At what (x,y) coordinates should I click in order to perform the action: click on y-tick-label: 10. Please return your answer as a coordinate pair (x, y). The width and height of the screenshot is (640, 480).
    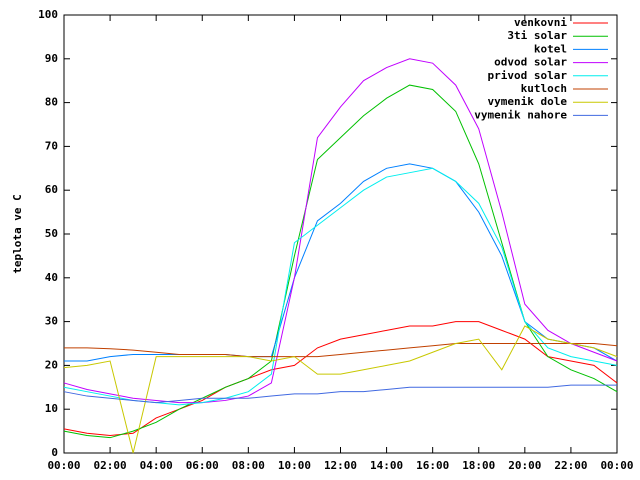
    Looking at the image, I should click on (51, 408).